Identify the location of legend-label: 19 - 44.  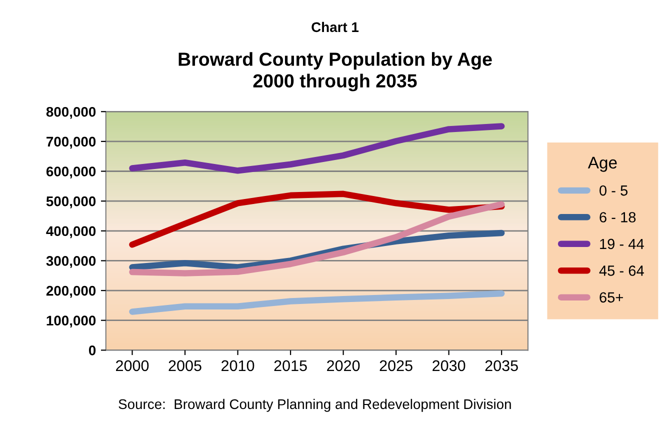
(622, 244).